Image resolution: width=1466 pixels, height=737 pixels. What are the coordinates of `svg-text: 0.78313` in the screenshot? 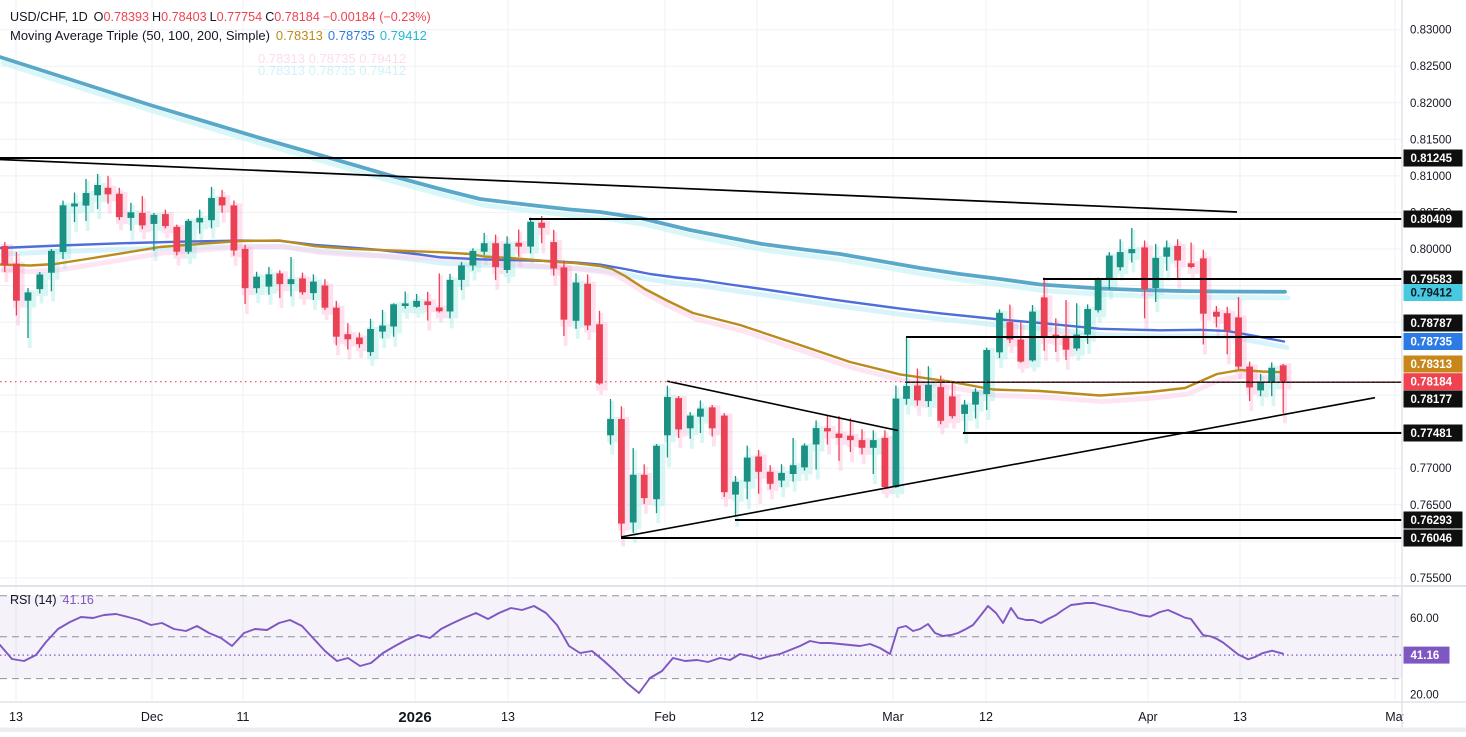 It's located at (1432, 365).